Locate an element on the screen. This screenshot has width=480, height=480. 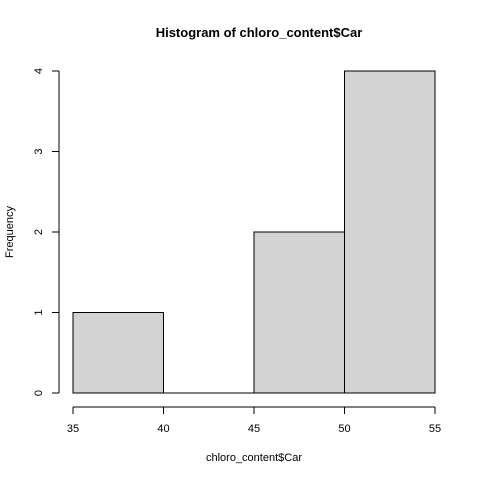
y-tick-label: 1 is located at coordinates (39, 312).